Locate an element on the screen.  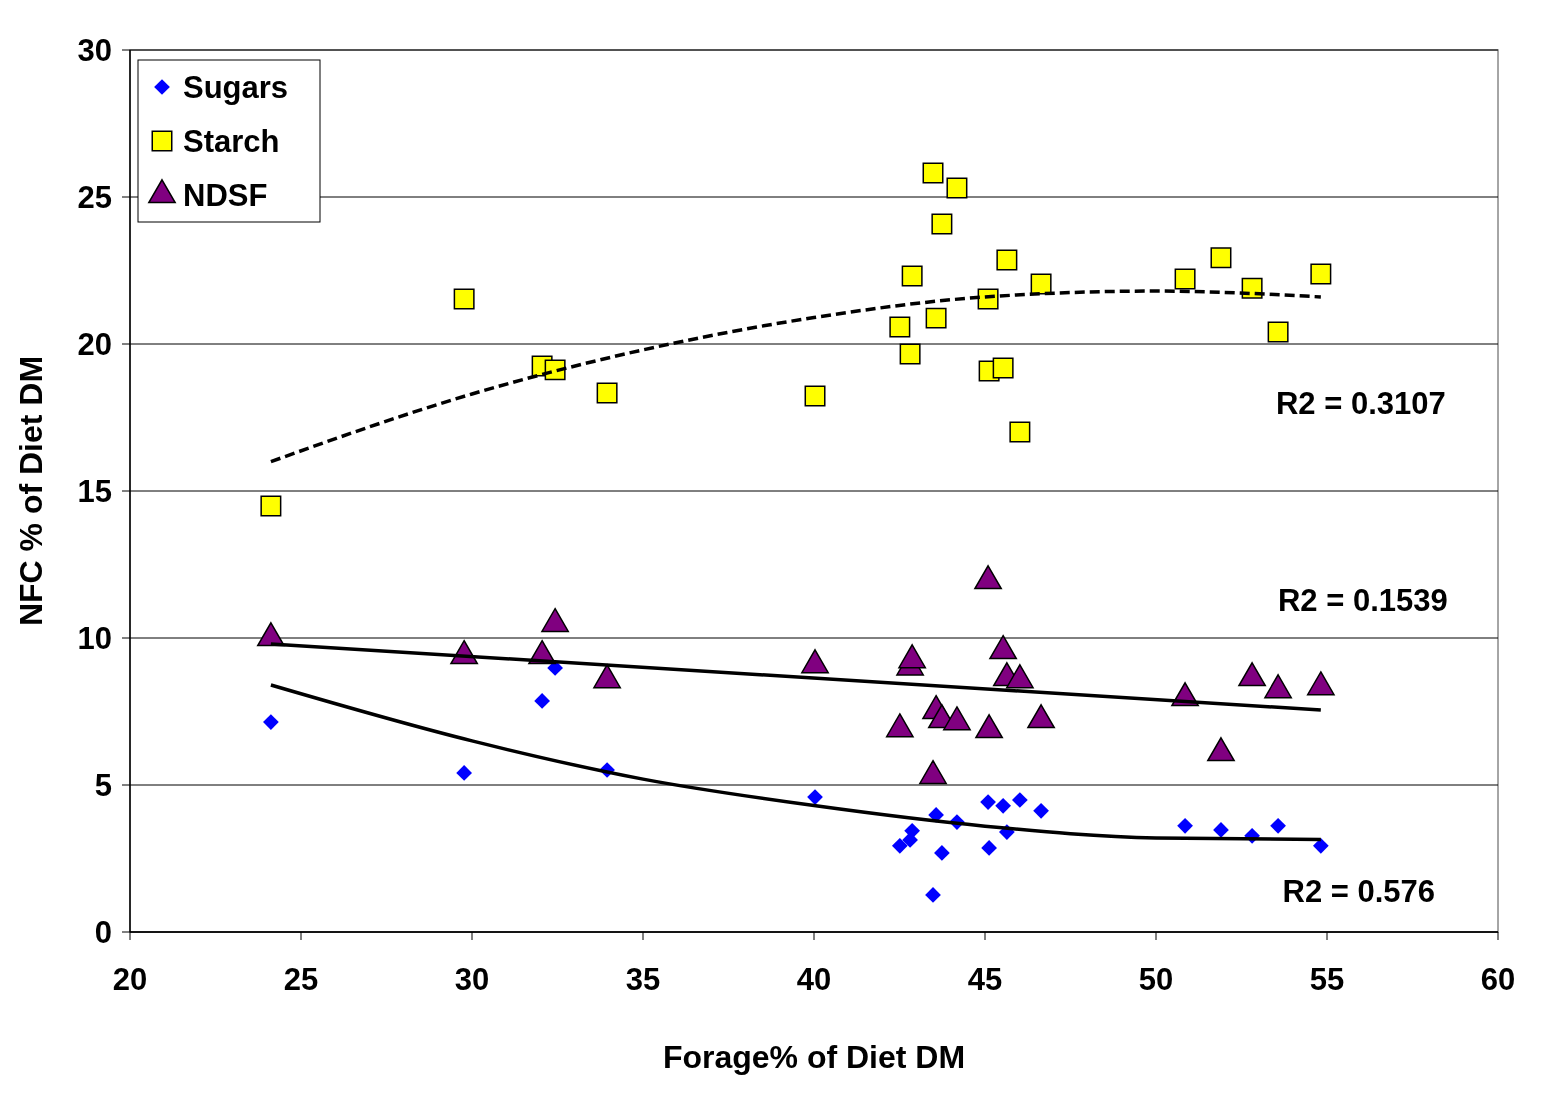
y-tick-label: 20 is located at coordinates (94, 344).